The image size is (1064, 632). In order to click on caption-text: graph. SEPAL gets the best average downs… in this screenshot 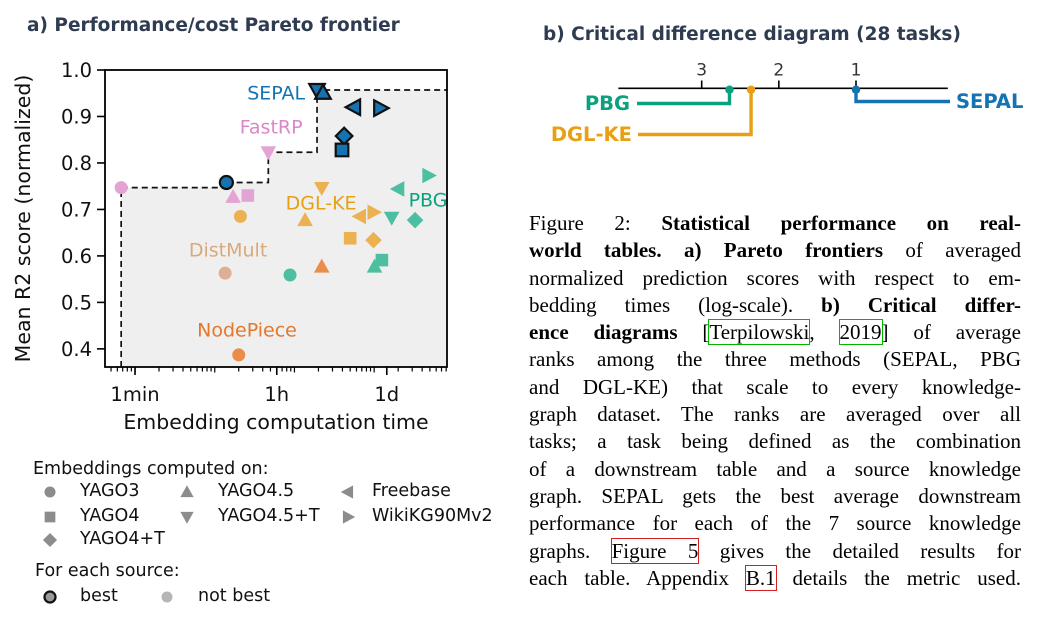, I will do `click(775, 495)`.